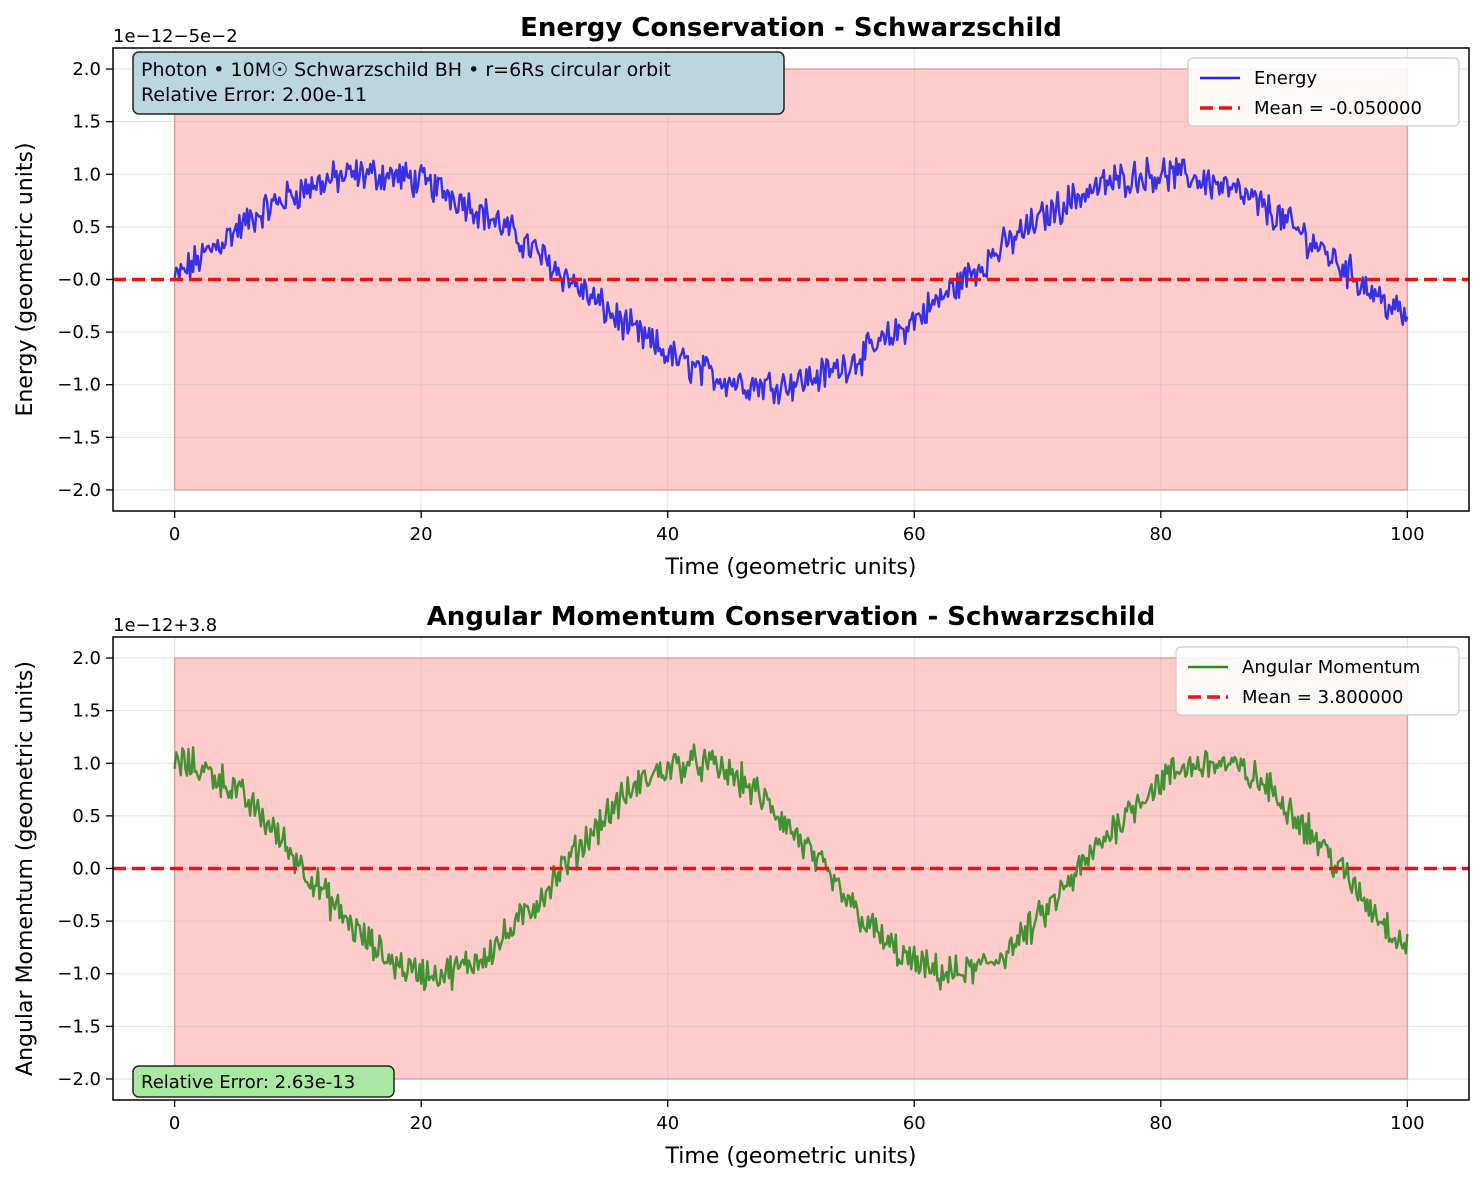 The image size is (1484, 1182). I want to click on legend-label: Mean = 3.800000, so click(1322, 697).